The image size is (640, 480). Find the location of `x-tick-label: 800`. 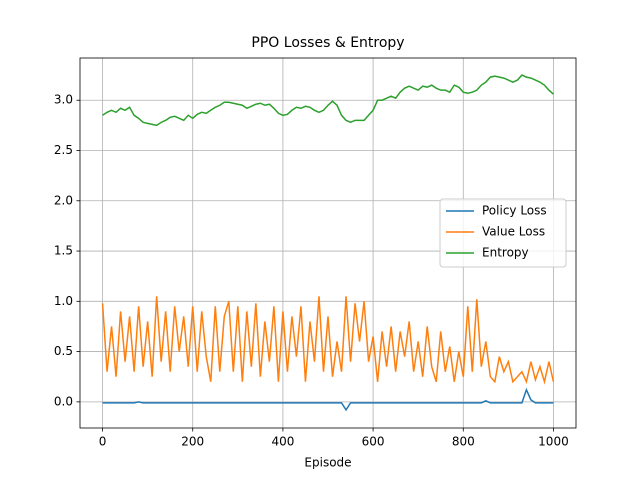

x-tick-label: 800 is located at coordinates (463, 442).